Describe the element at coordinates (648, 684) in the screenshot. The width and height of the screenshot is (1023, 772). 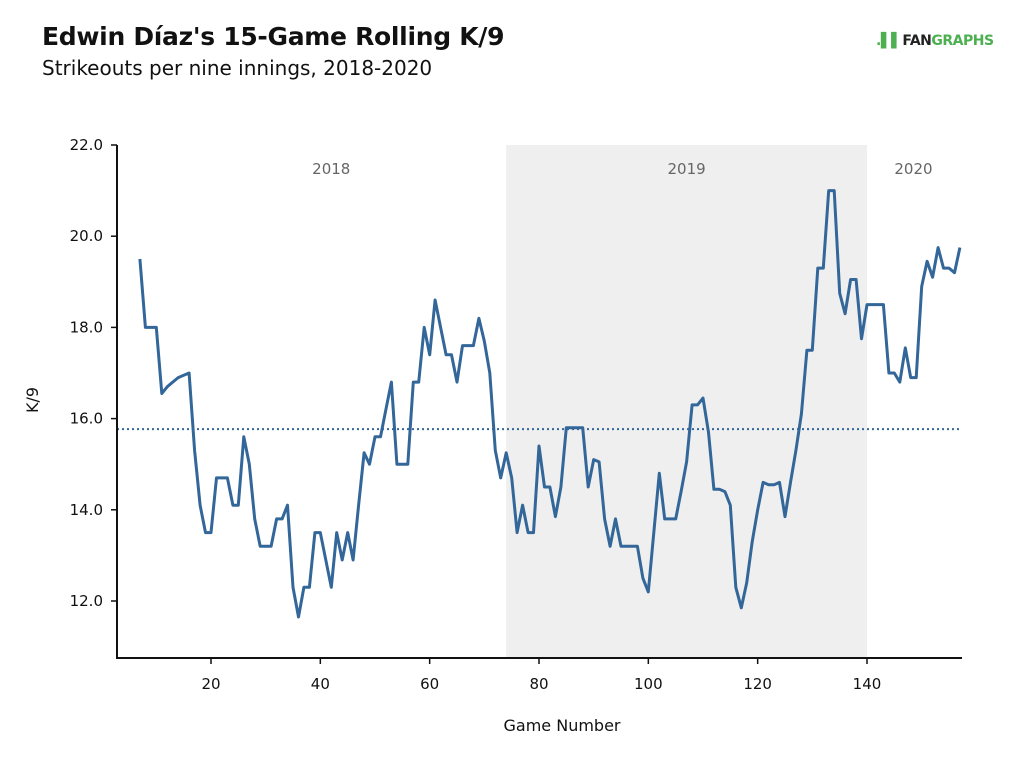
I see `x-tick-label: 100` at that location.